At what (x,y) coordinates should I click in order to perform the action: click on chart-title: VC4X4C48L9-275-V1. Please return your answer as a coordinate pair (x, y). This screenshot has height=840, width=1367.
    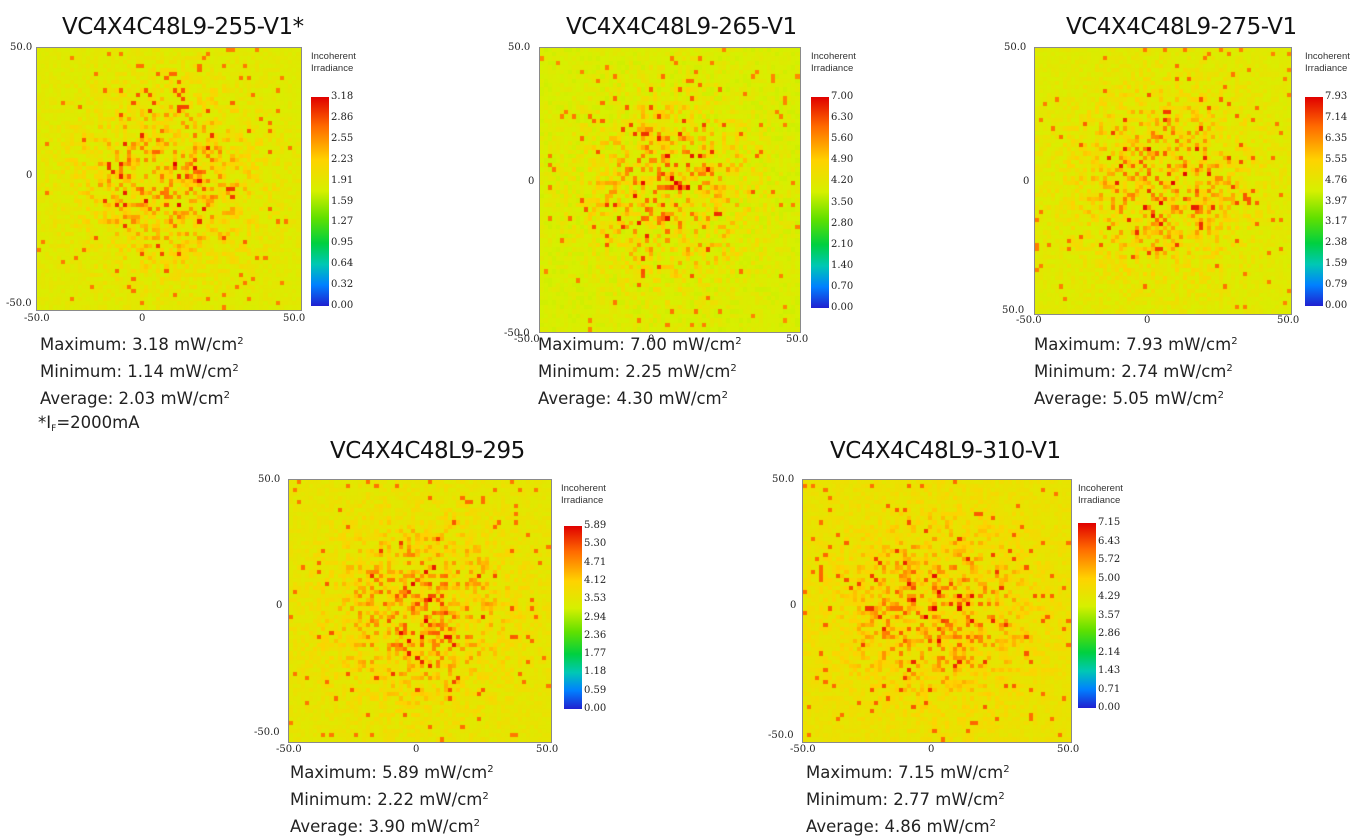
    Looking at the image, I should click on (1181, 27).